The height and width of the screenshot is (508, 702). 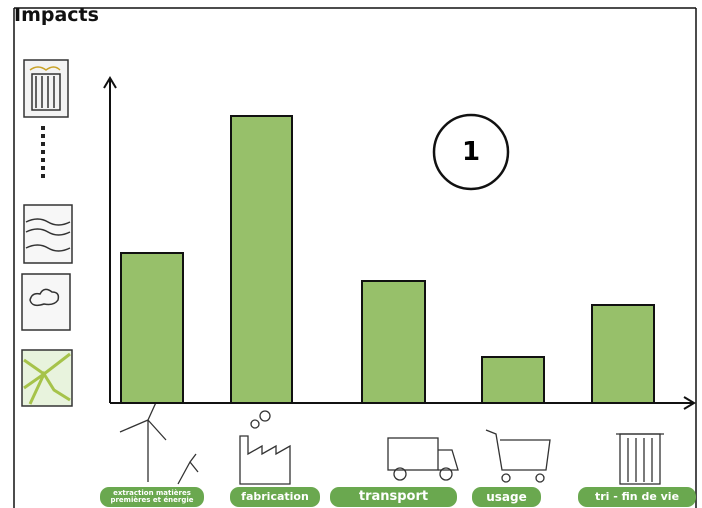 What do you see at coordinates (391, 441) in the screenshot?
I see `bottom-icons` at bounding box center [391, 441].